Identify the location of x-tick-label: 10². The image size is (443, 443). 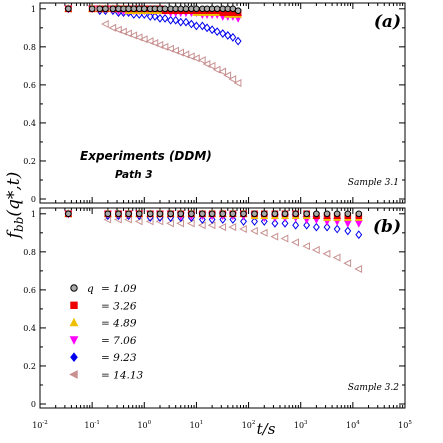
(249, 425).